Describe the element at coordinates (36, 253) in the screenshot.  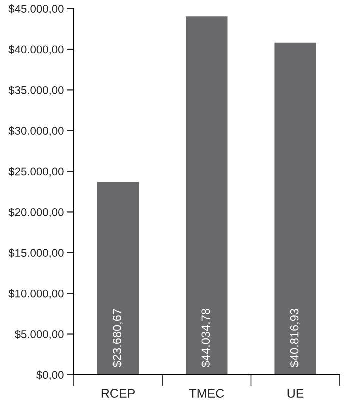
I see `y-tick-label: $15.000,00` at that location.